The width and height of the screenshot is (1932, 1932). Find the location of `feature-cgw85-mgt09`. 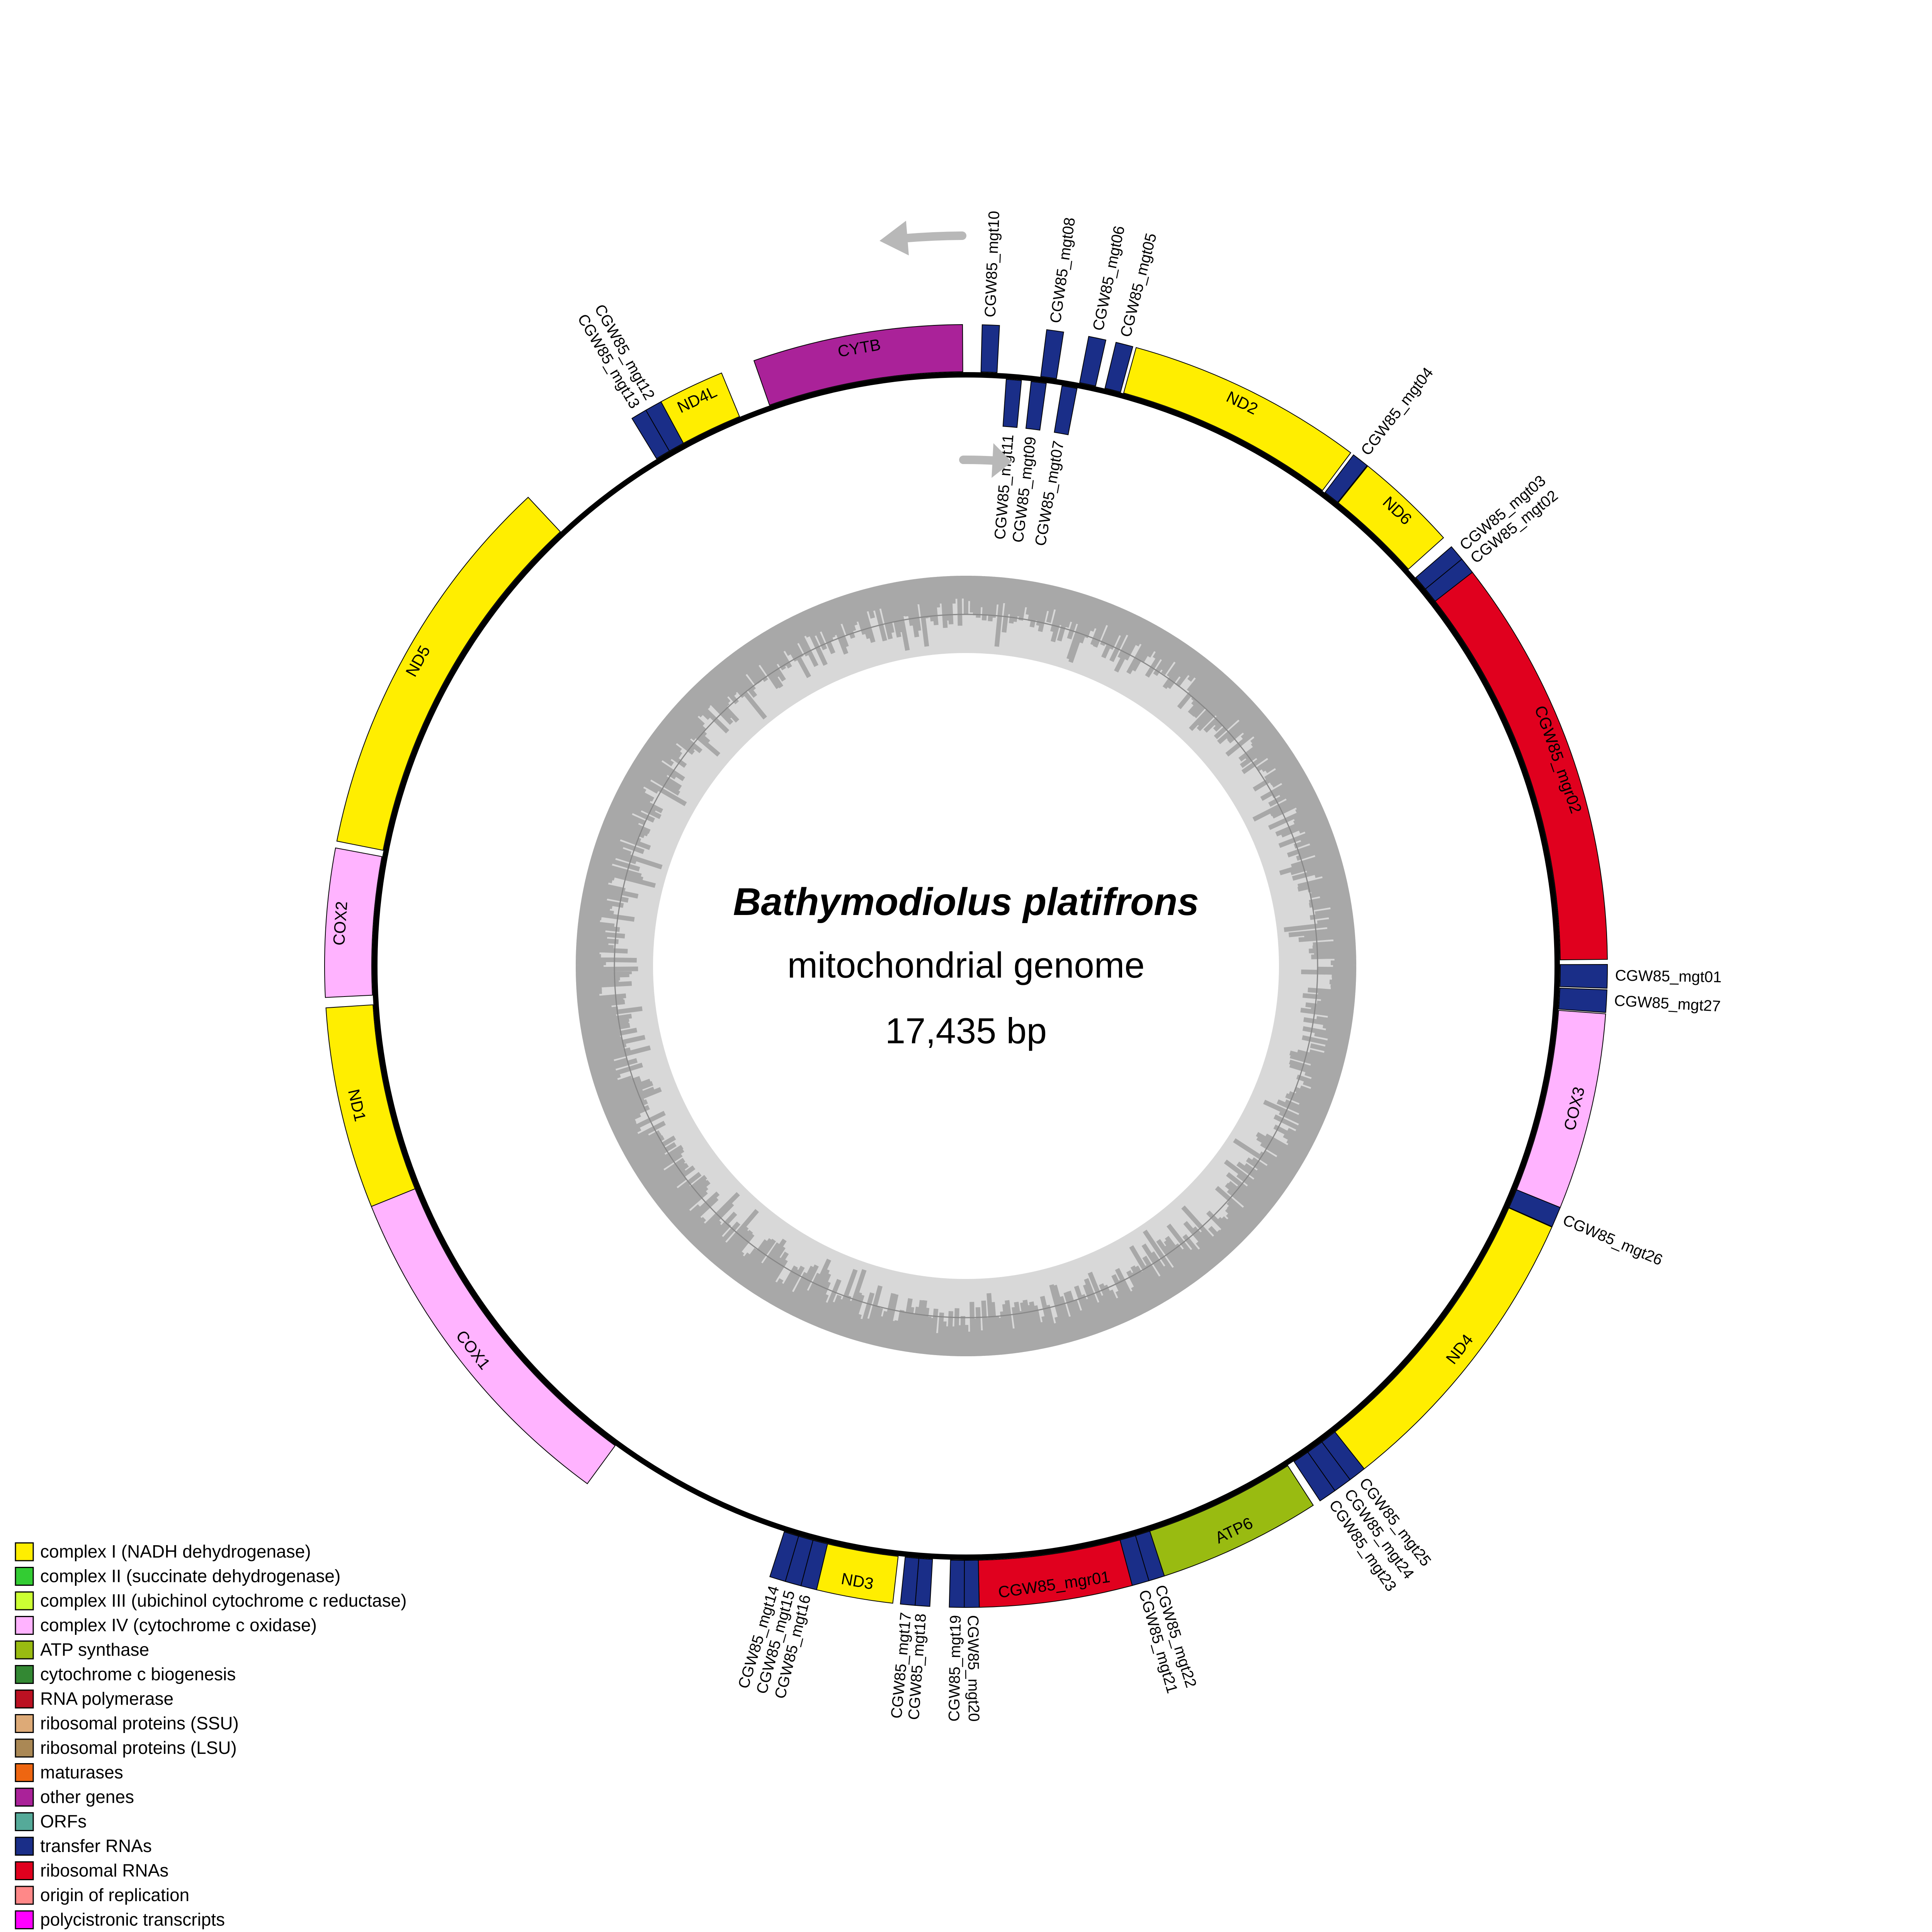

feature-cgw85-mgt09 is located at coordinates (1036, 406).